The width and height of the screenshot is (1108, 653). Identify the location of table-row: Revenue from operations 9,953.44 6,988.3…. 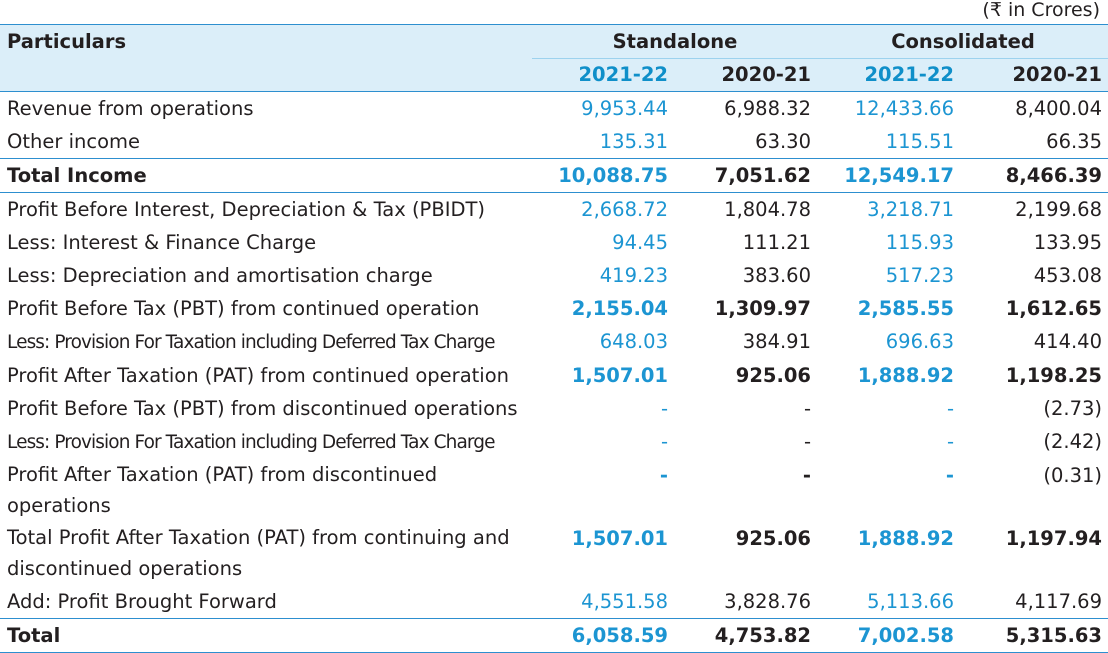
(554, 109).